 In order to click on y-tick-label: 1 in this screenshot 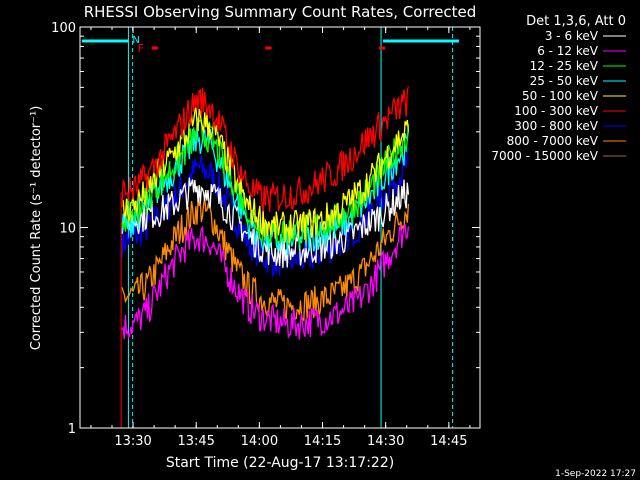, I will do `click(72, 429)`.